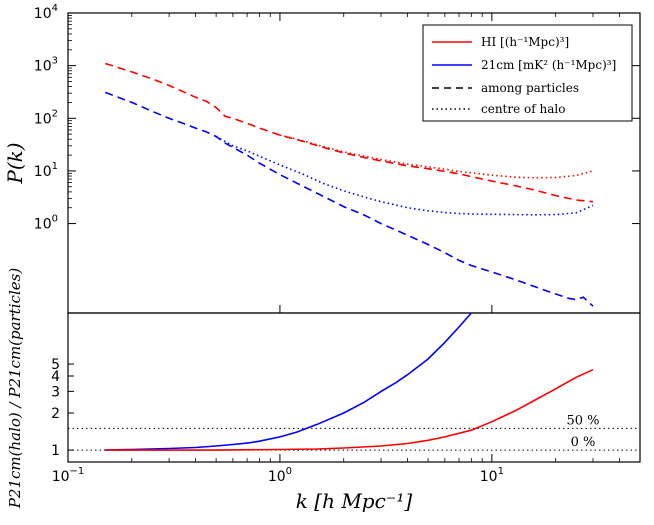 This screenshot has height=525, width=654. Describe the element at coordinates (46, 65) in the screenshot. I see `top-ytick-label-3: 10³` at that location.